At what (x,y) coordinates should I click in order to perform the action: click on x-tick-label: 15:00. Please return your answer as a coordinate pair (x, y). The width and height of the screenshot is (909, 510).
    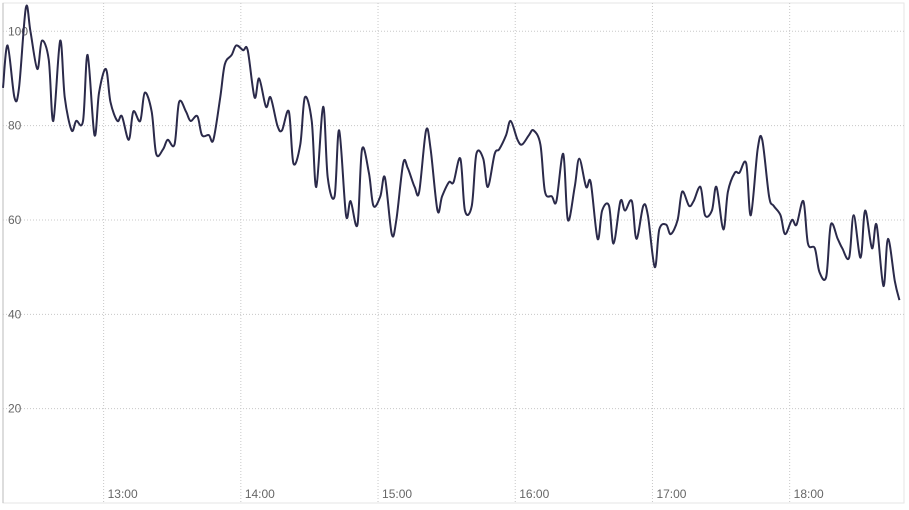
    Looking at the image, I should click on (397, 494).